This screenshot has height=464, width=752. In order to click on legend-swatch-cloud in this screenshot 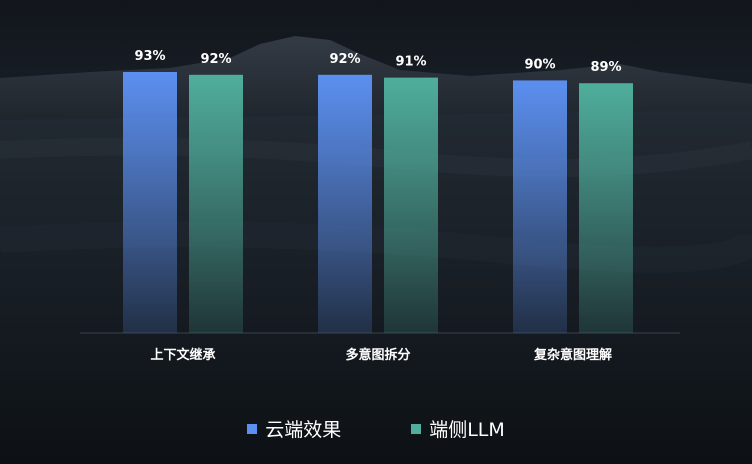, I will do `click(252, 428)`.